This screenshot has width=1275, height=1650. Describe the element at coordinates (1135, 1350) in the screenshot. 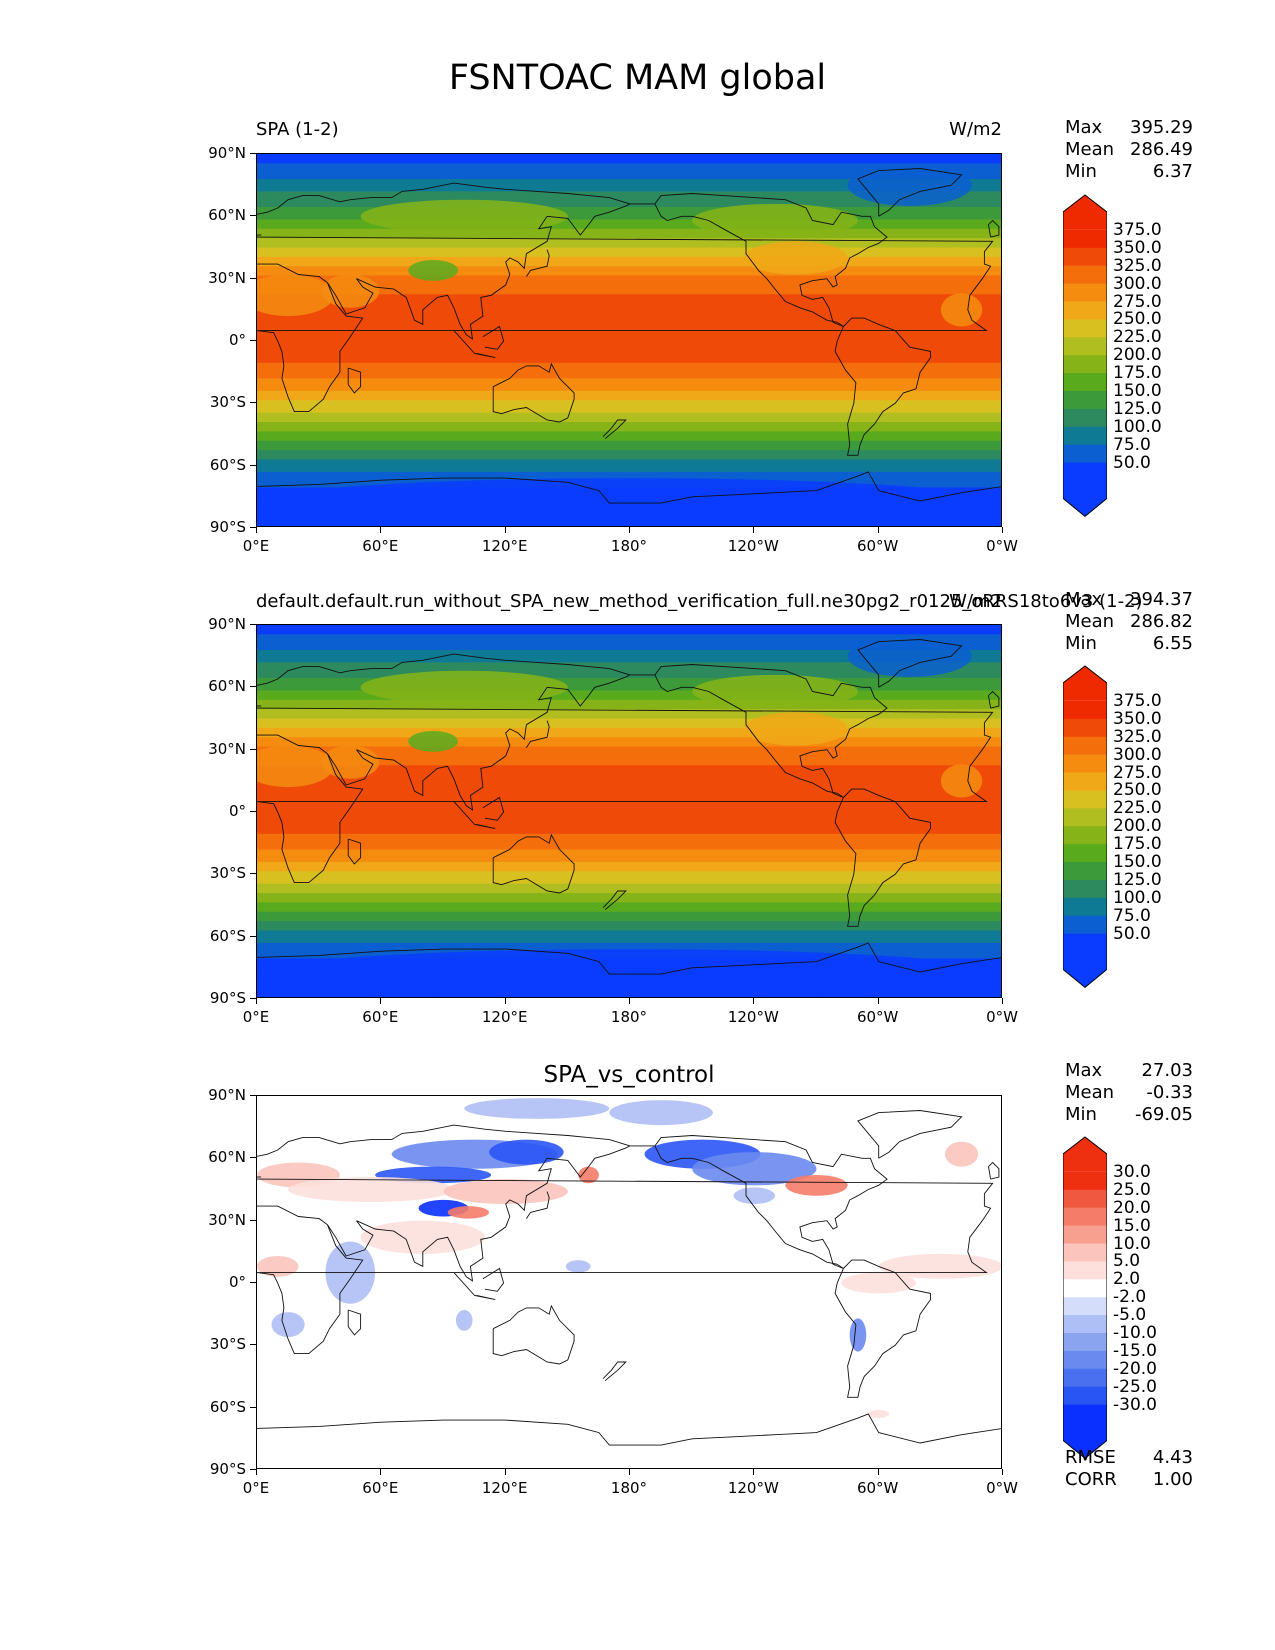

I see `colorbar-tick-label: -15.0` at that location.